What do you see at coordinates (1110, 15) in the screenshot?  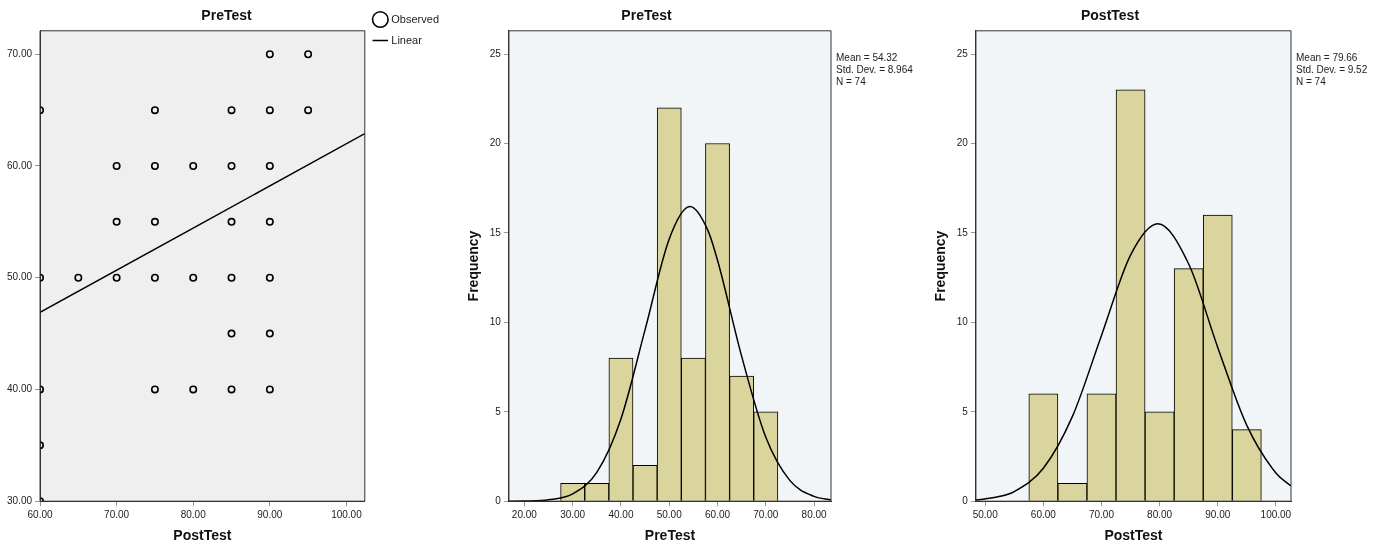 I see `chart-title: PostTest` at bounding box center [1110, 15].